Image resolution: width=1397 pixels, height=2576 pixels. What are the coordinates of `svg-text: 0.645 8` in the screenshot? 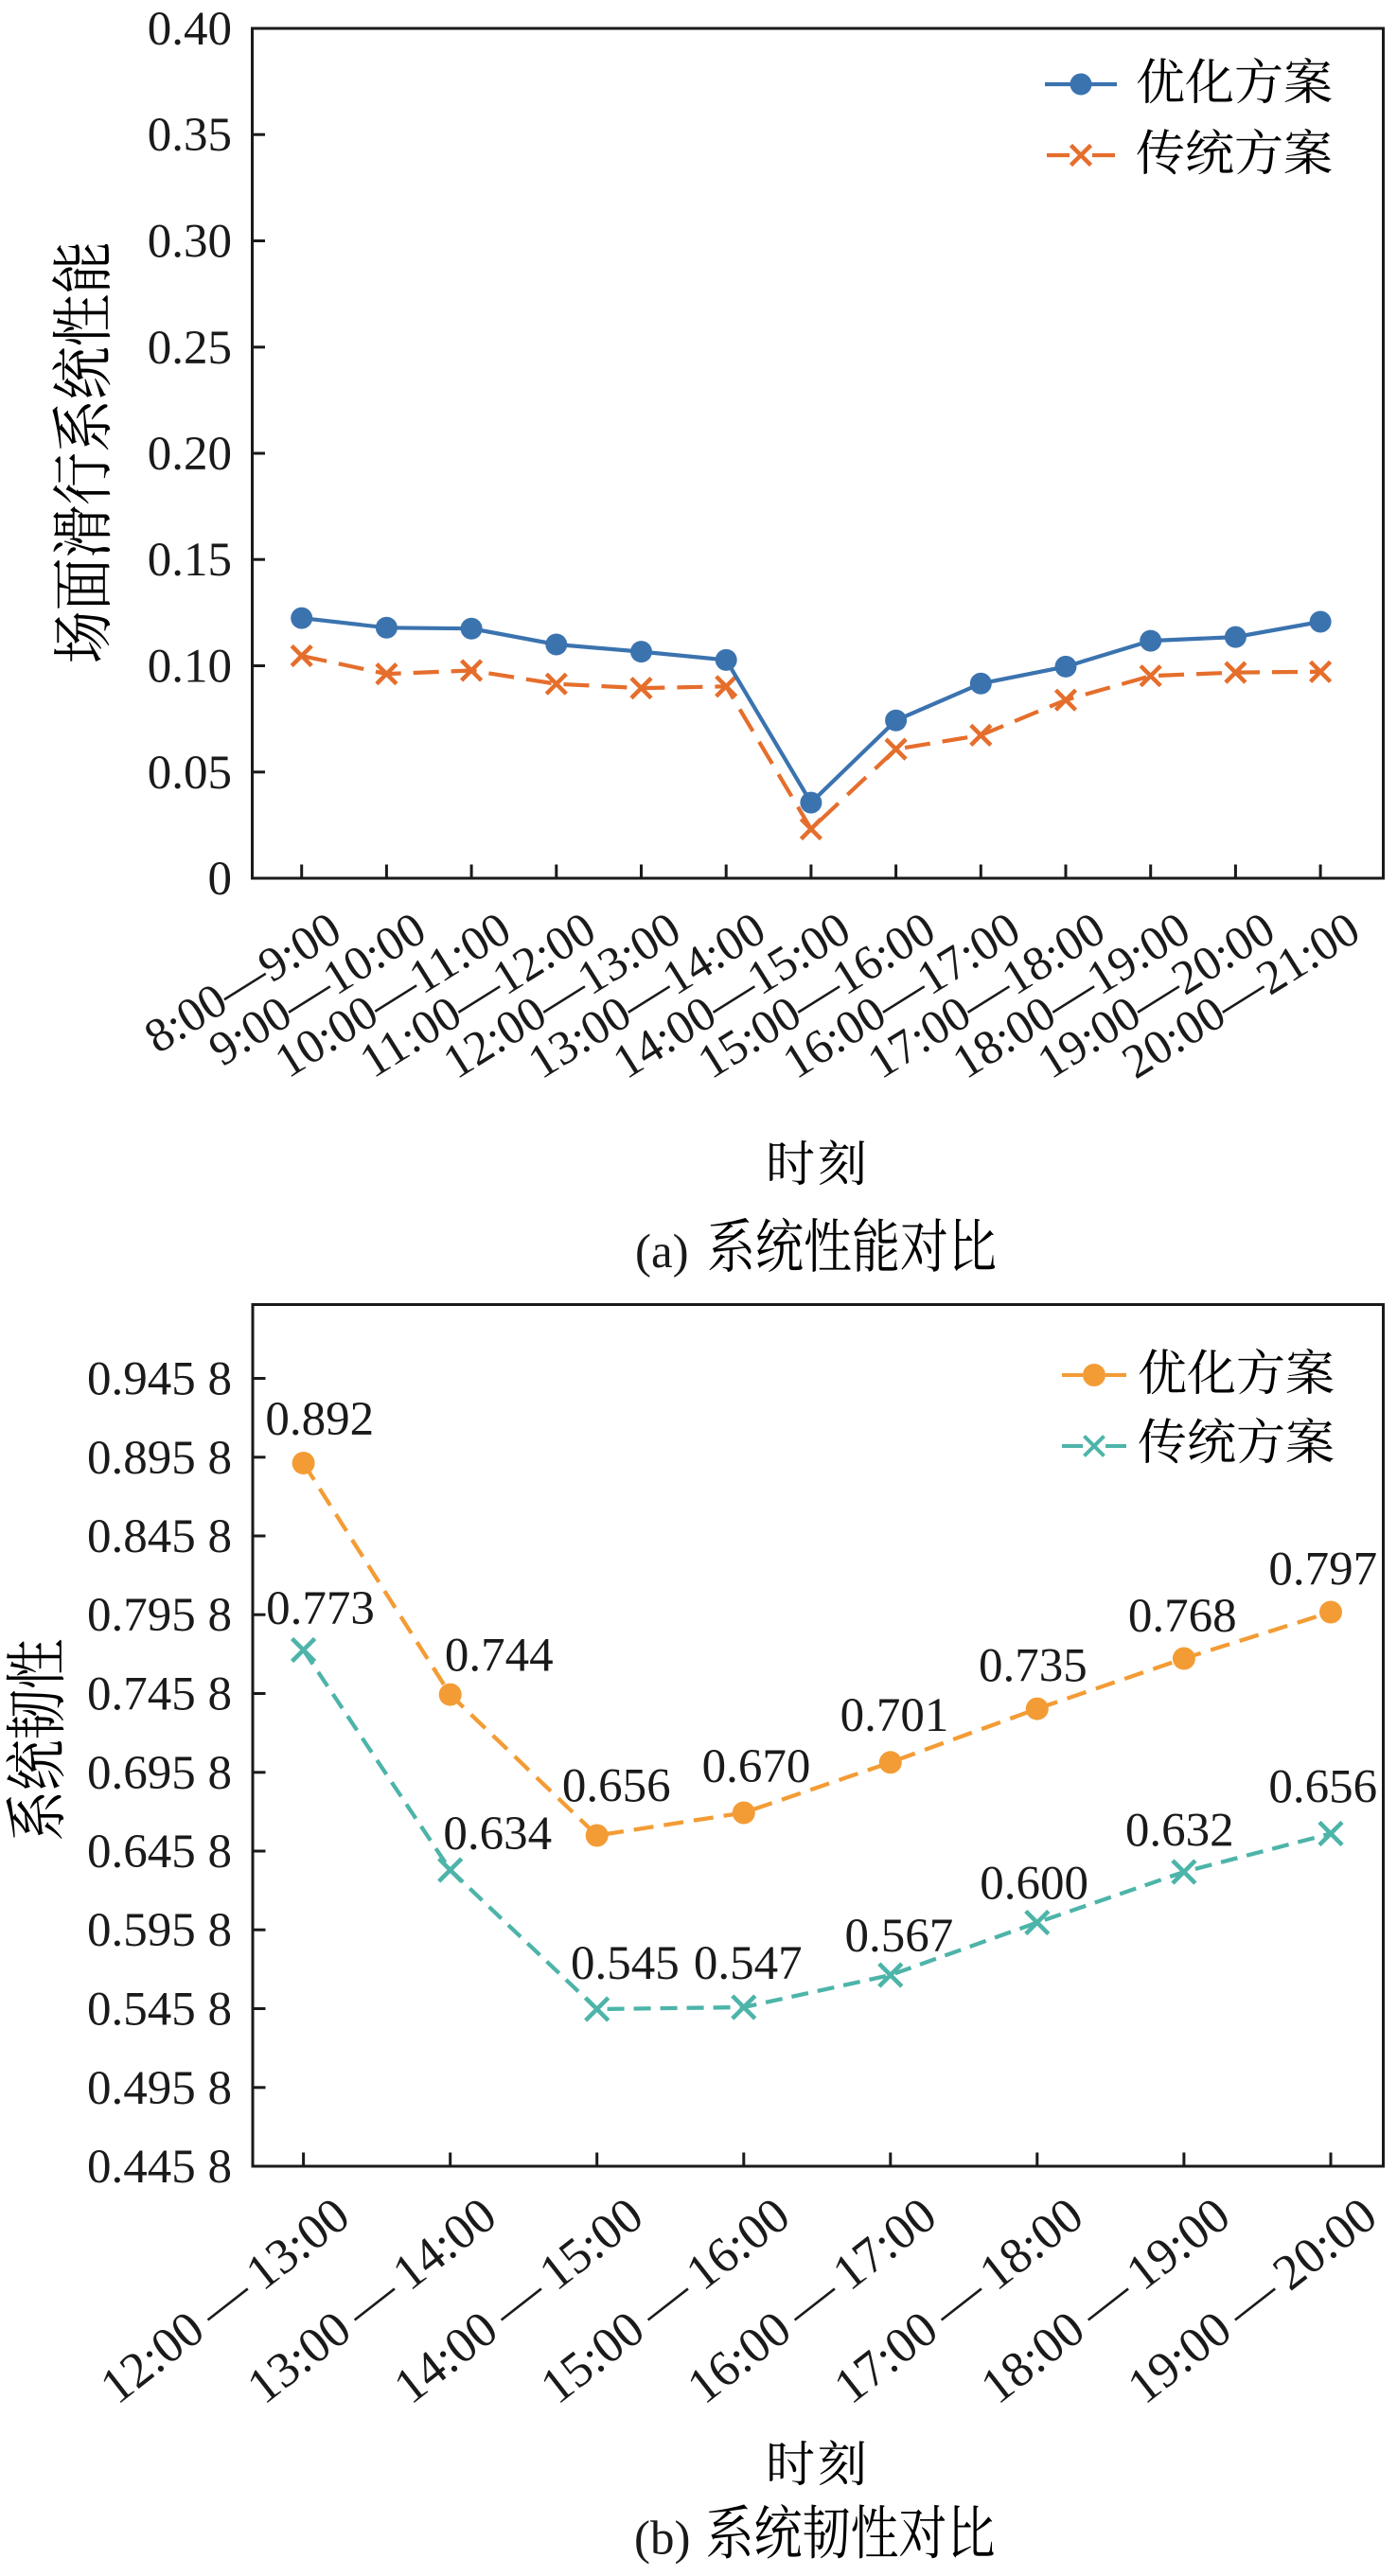 It's located at (159, 1852).